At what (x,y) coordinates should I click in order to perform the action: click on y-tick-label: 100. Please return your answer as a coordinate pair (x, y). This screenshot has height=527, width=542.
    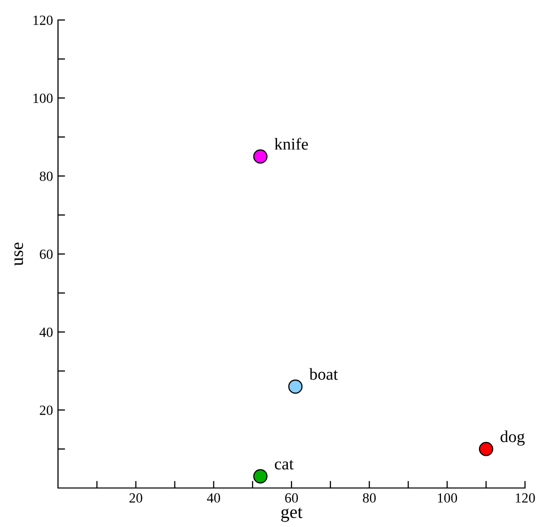
    Looking at the image, I should click on (43, 98).